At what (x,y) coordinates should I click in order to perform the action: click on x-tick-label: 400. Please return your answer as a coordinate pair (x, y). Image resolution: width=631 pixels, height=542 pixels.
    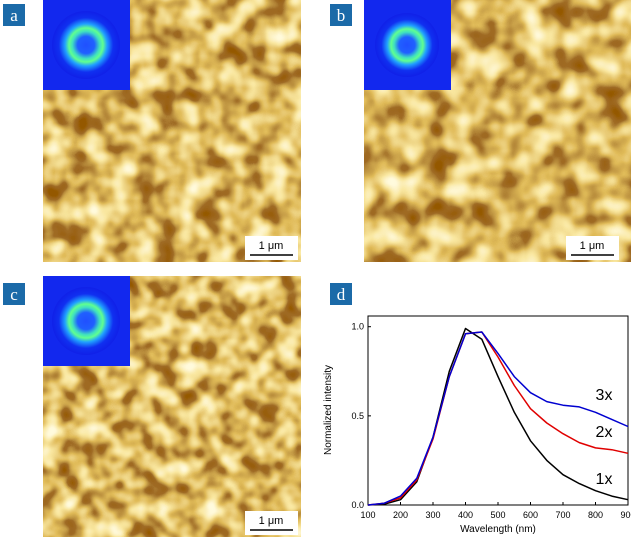
    Looking at the image, I should click on (465, 515).